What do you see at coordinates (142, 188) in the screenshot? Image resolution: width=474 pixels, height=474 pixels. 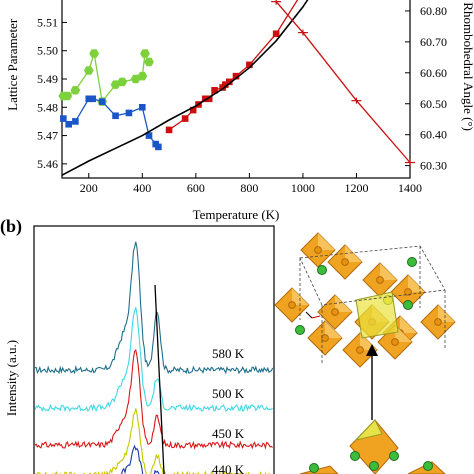 I see `x-tick-label: 400` at bounding box center [142, 188].